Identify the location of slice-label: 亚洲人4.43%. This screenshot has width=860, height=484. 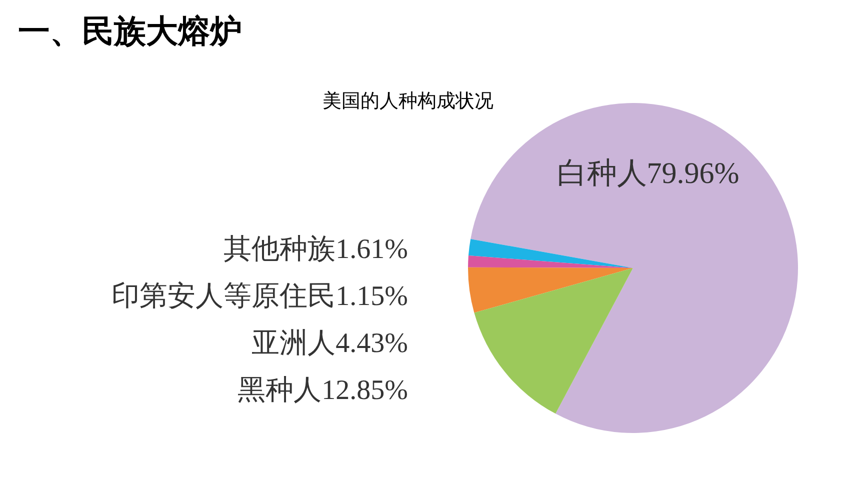
(330, 343).